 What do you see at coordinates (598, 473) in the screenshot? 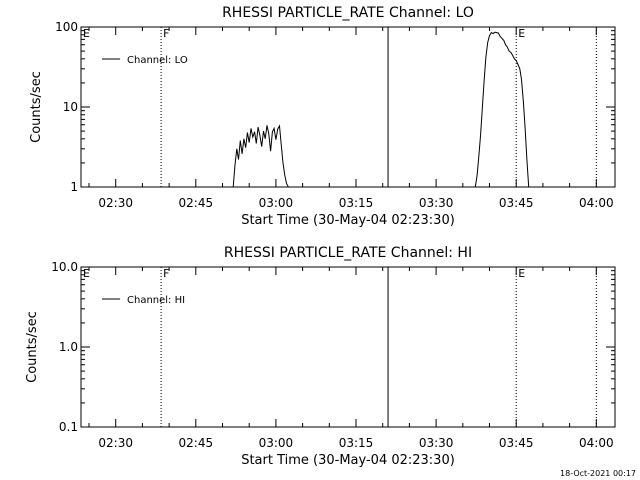
I see `footer-timestamp: 18-Oct-2021 00:17` at bounding box center [598, 473].